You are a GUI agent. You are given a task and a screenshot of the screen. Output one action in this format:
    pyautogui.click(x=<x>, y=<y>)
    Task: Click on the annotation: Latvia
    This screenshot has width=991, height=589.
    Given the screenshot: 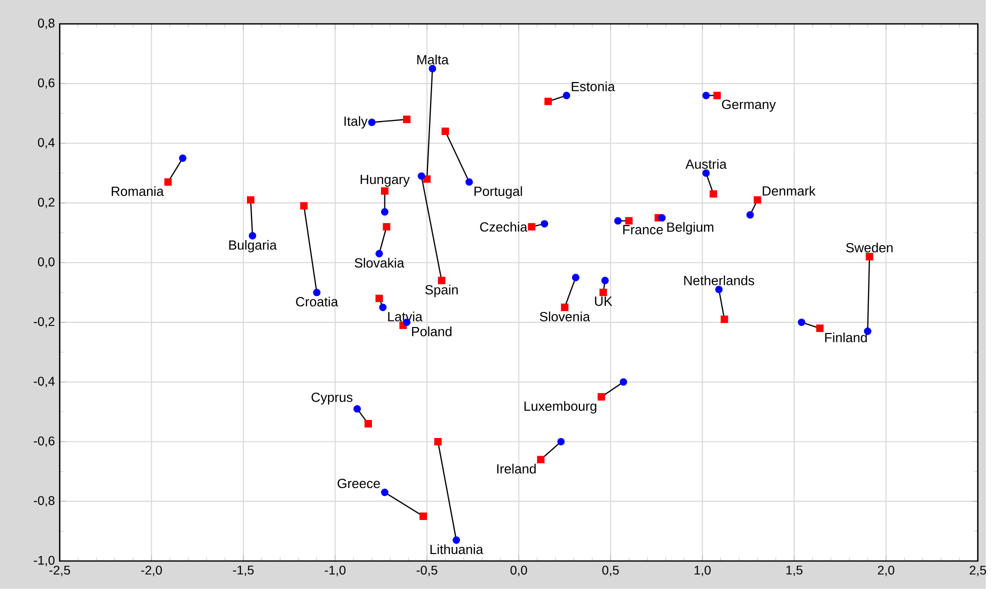 What is the action you would take?
    pyautogui.click(x=405, y=317)
    